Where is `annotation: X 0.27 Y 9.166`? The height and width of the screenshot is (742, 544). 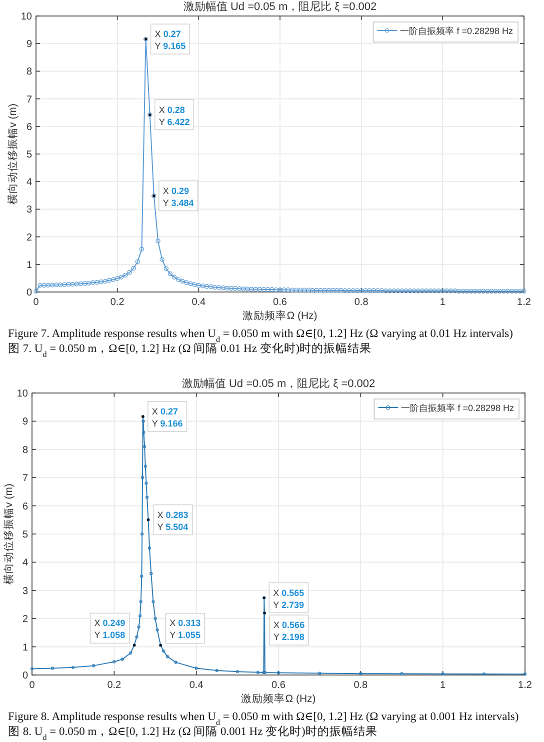
annotation: X 0.27 Y 9.166 is located at coordinates (167, 417).